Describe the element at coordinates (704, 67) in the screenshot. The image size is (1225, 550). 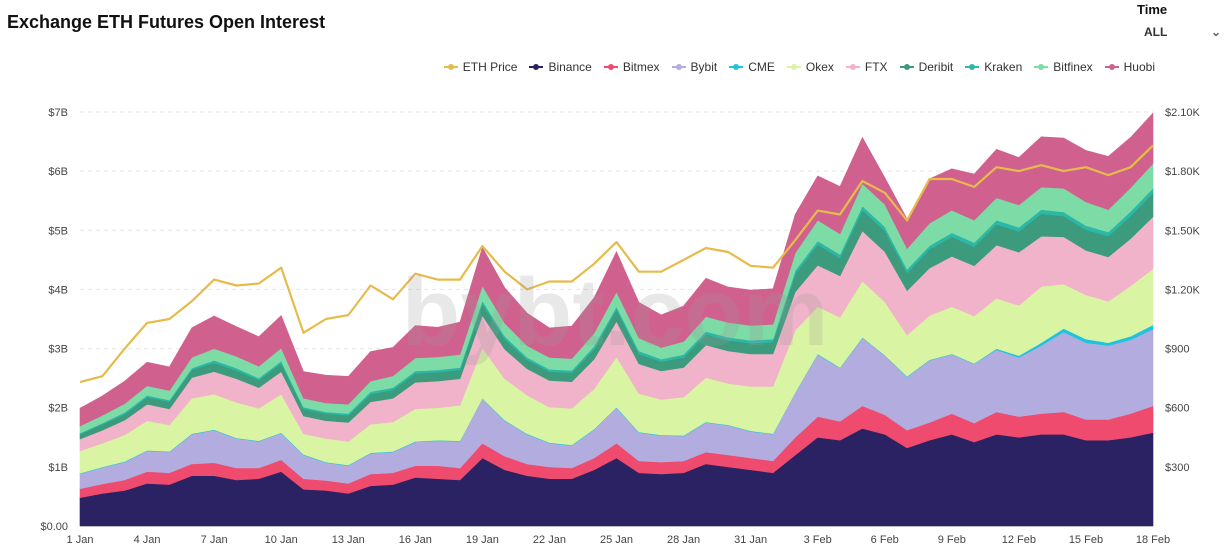
I see `legend-label: Bybit` at that location.